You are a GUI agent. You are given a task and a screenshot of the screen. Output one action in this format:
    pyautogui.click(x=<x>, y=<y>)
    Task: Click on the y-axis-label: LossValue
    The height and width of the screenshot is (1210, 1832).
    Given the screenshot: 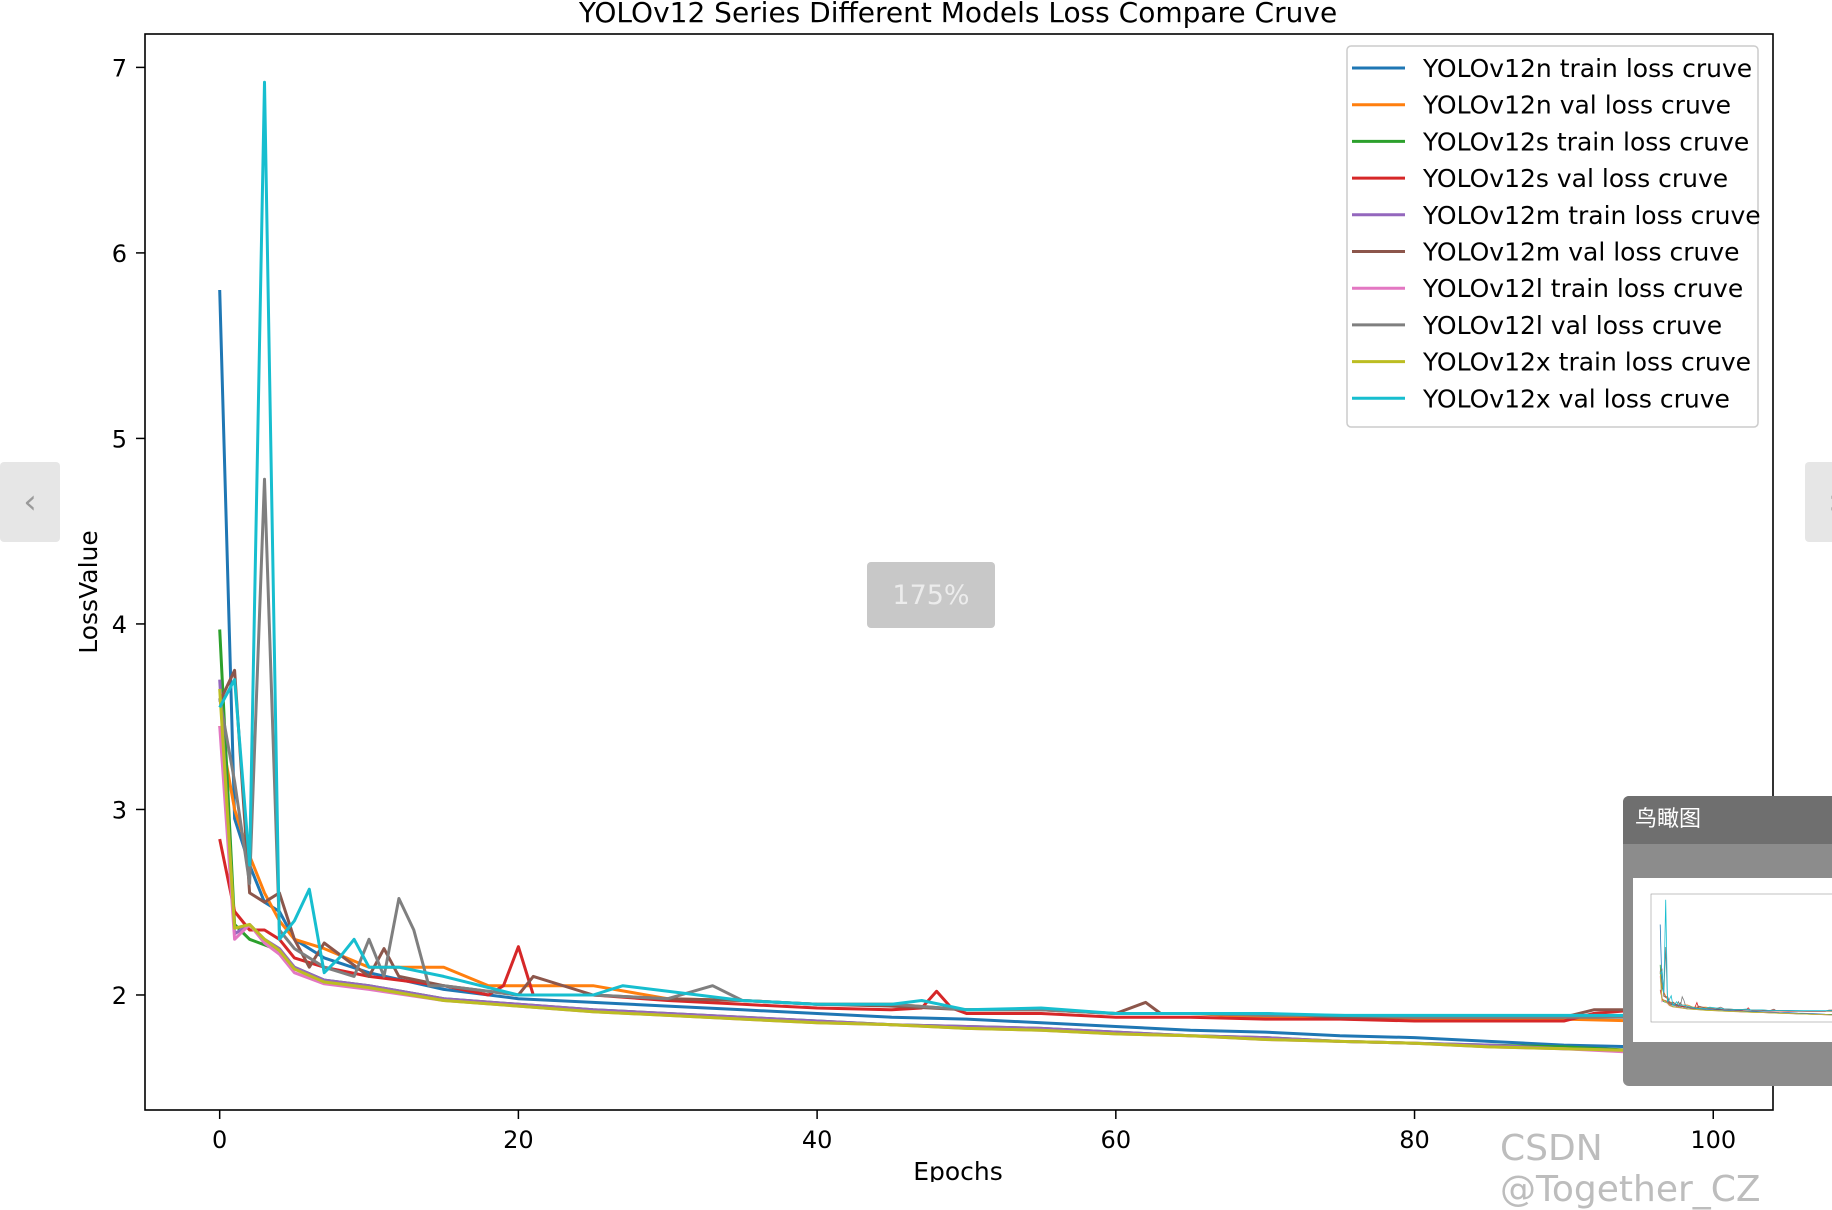 What is the action you would take?
    pyautogui.click(x=88, y=592)
    